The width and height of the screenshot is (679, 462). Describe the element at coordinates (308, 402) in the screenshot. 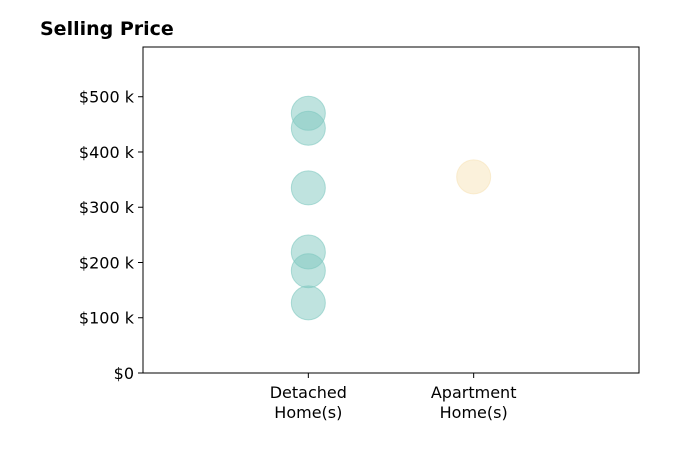

I see `x-tick-label: Detached Home(s)` at that location.